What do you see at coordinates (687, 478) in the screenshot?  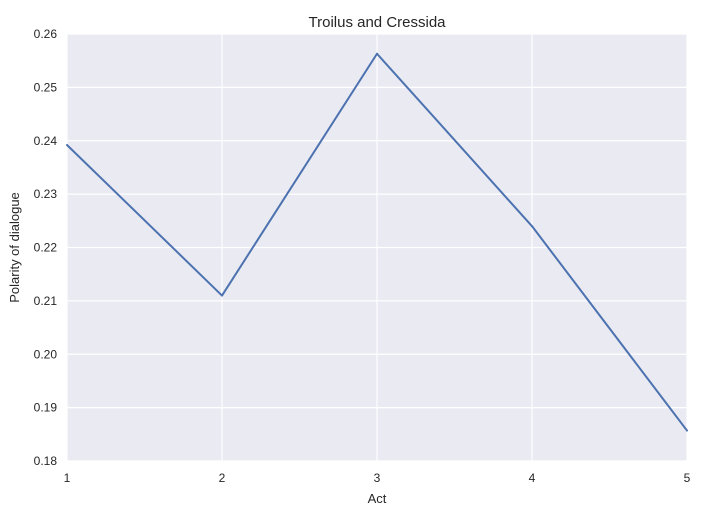 I see `x-tick-label: 5` at bounding box center [687, 478].